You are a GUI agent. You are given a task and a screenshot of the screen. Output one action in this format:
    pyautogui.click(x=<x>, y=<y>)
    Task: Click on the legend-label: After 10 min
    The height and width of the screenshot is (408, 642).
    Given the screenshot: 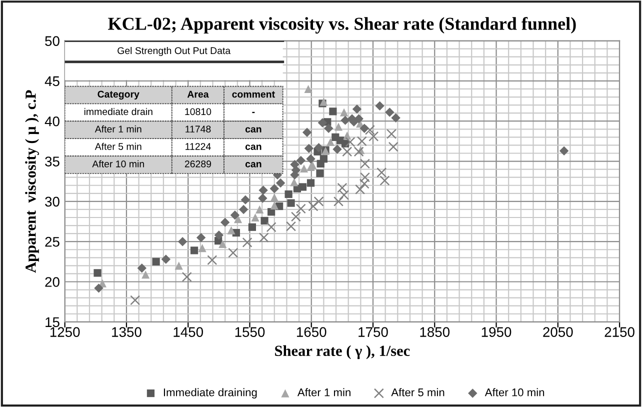 What is the action you would take?
    pyautogui.click(x=514, y=392)
    